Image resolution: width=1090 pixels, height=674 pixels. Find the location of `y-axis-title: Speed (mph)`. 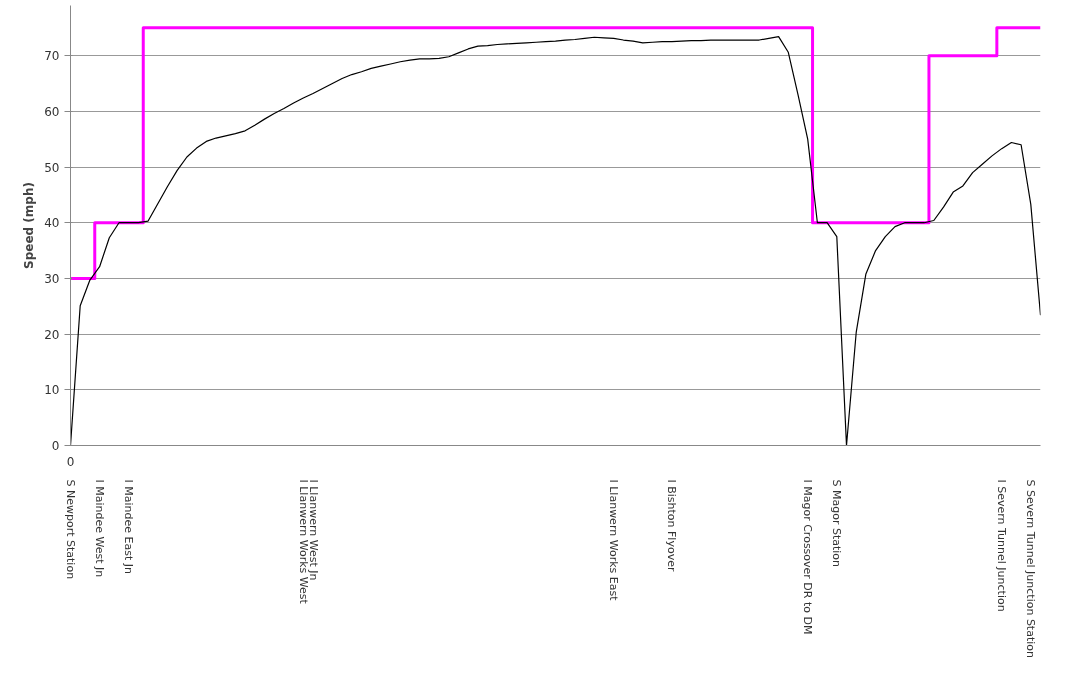

y-axis-title: Speed (mph) is located at coordinates (29, 225).